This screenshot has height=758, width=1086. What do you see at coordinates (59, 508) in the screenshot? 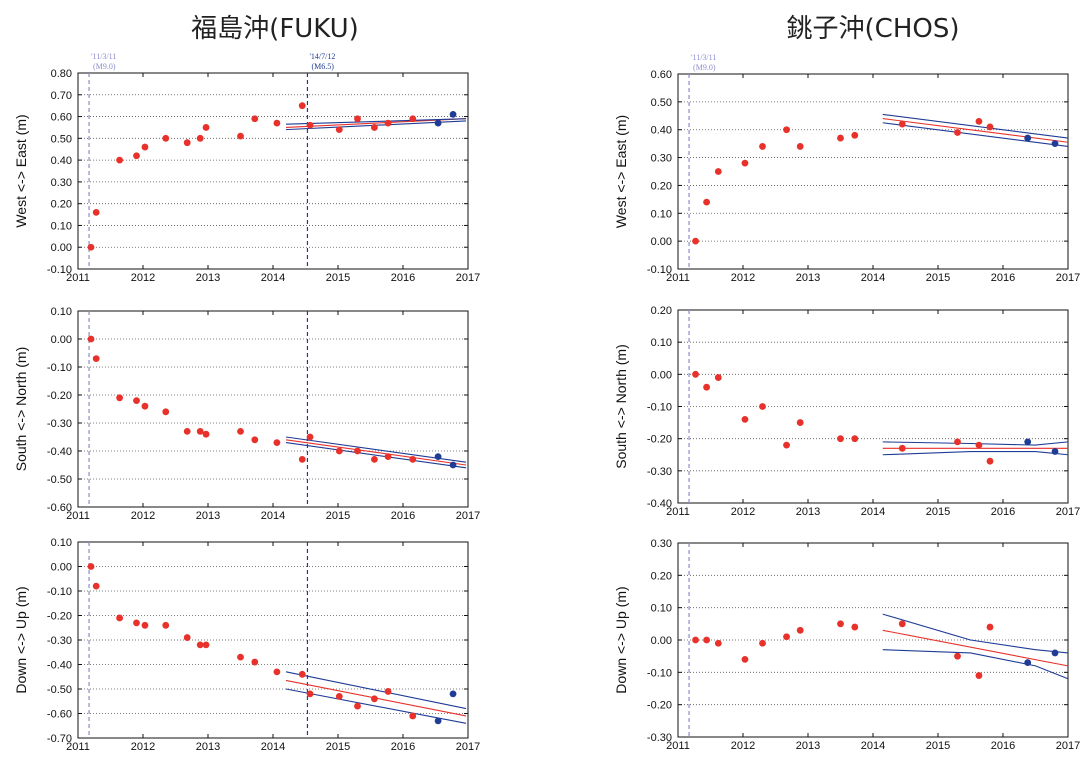
I see `y-tick-label: -0.60` at bounding box center [59, 508].